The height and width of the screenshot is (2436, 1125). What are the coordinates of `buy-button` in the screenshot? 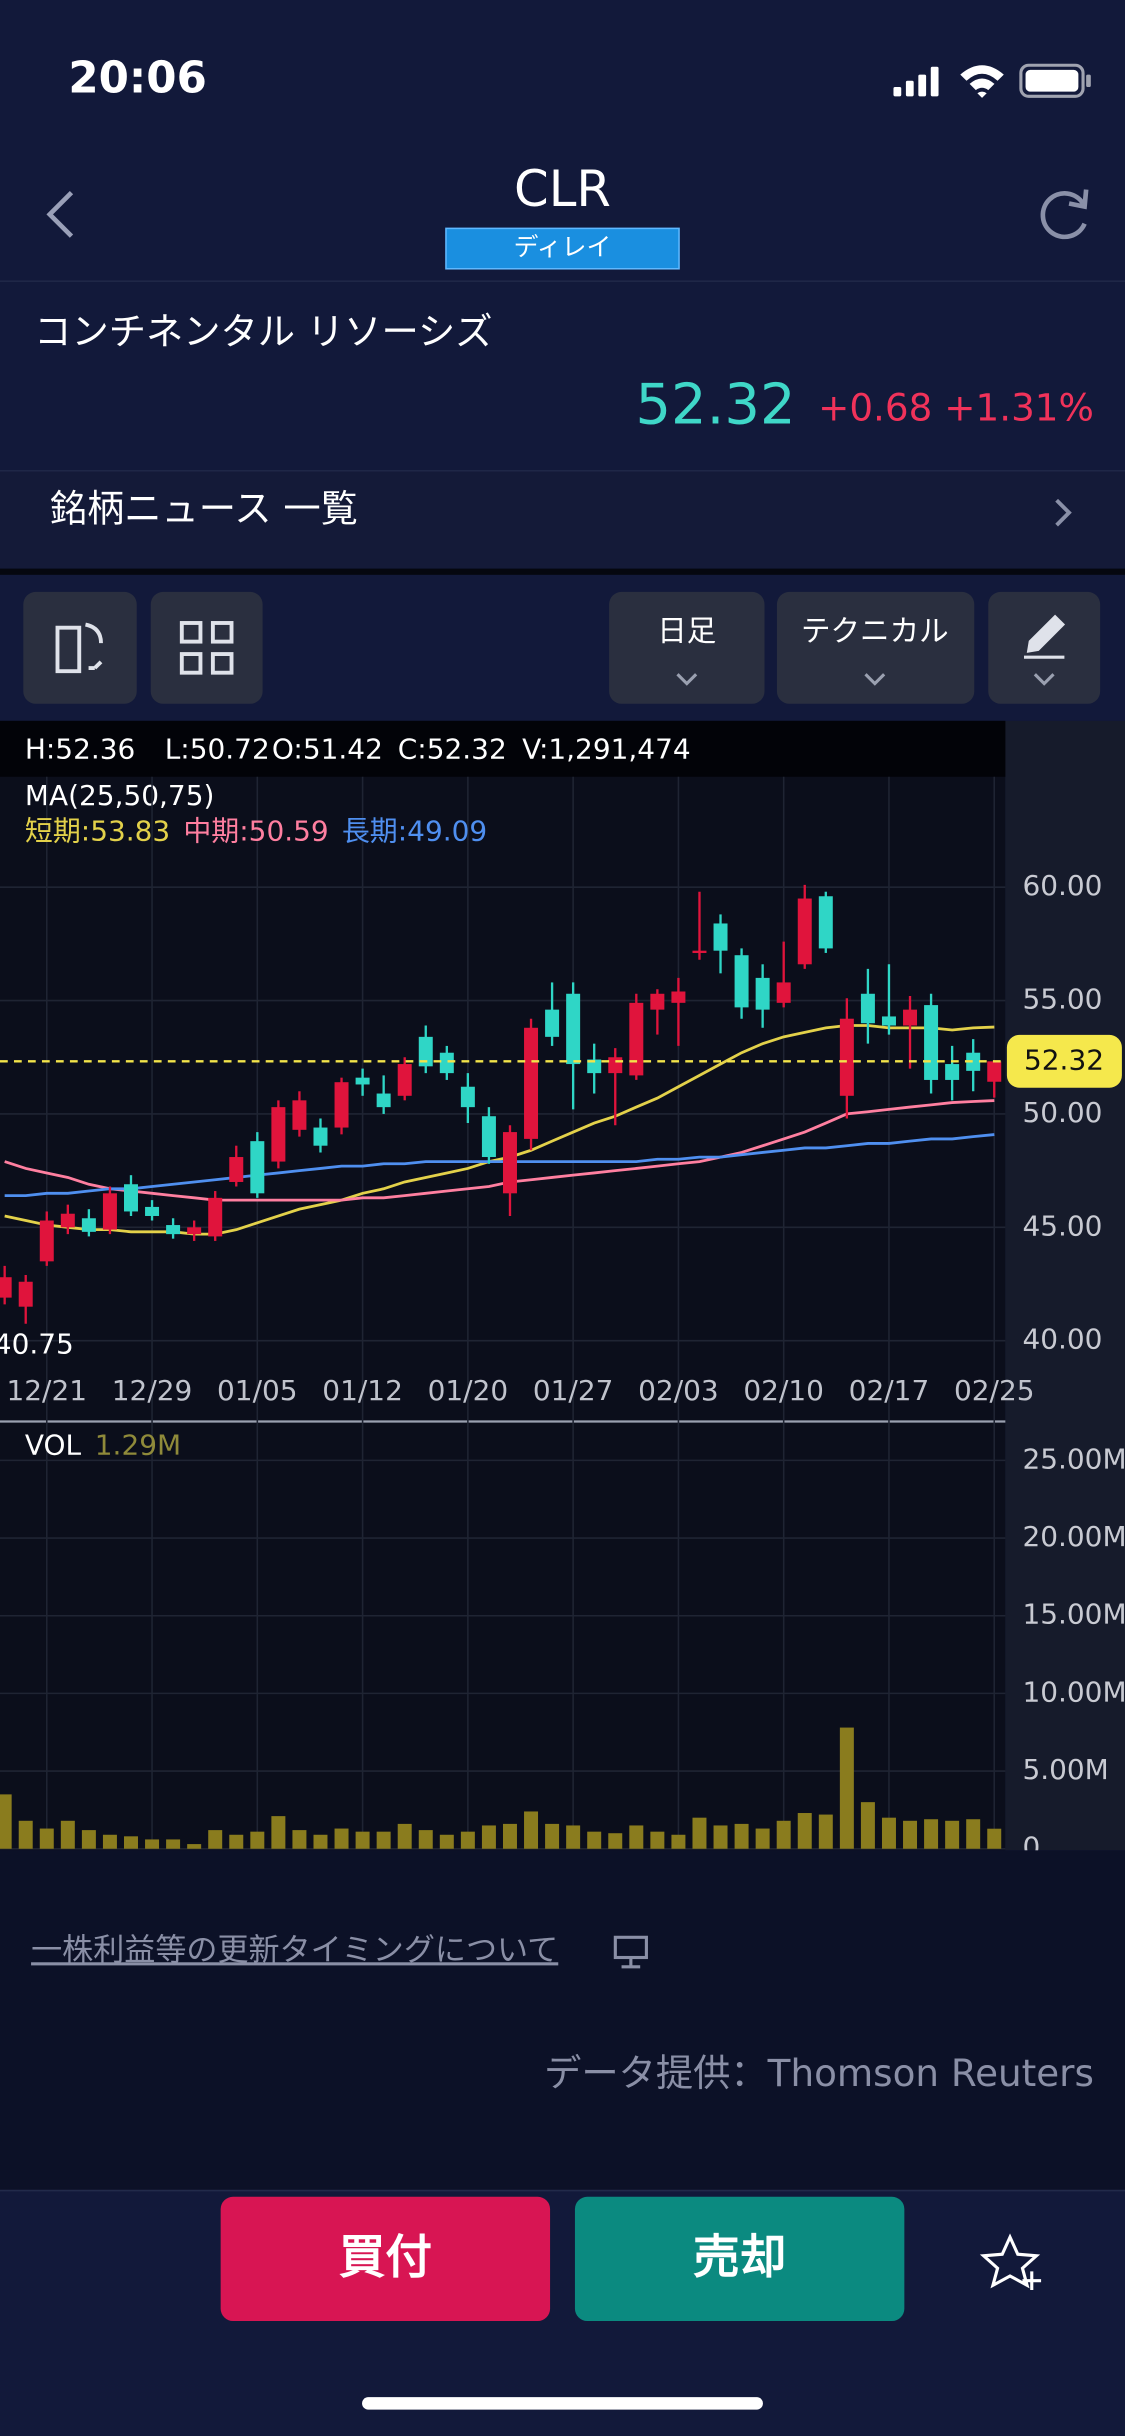 It's located at (385, 2259).